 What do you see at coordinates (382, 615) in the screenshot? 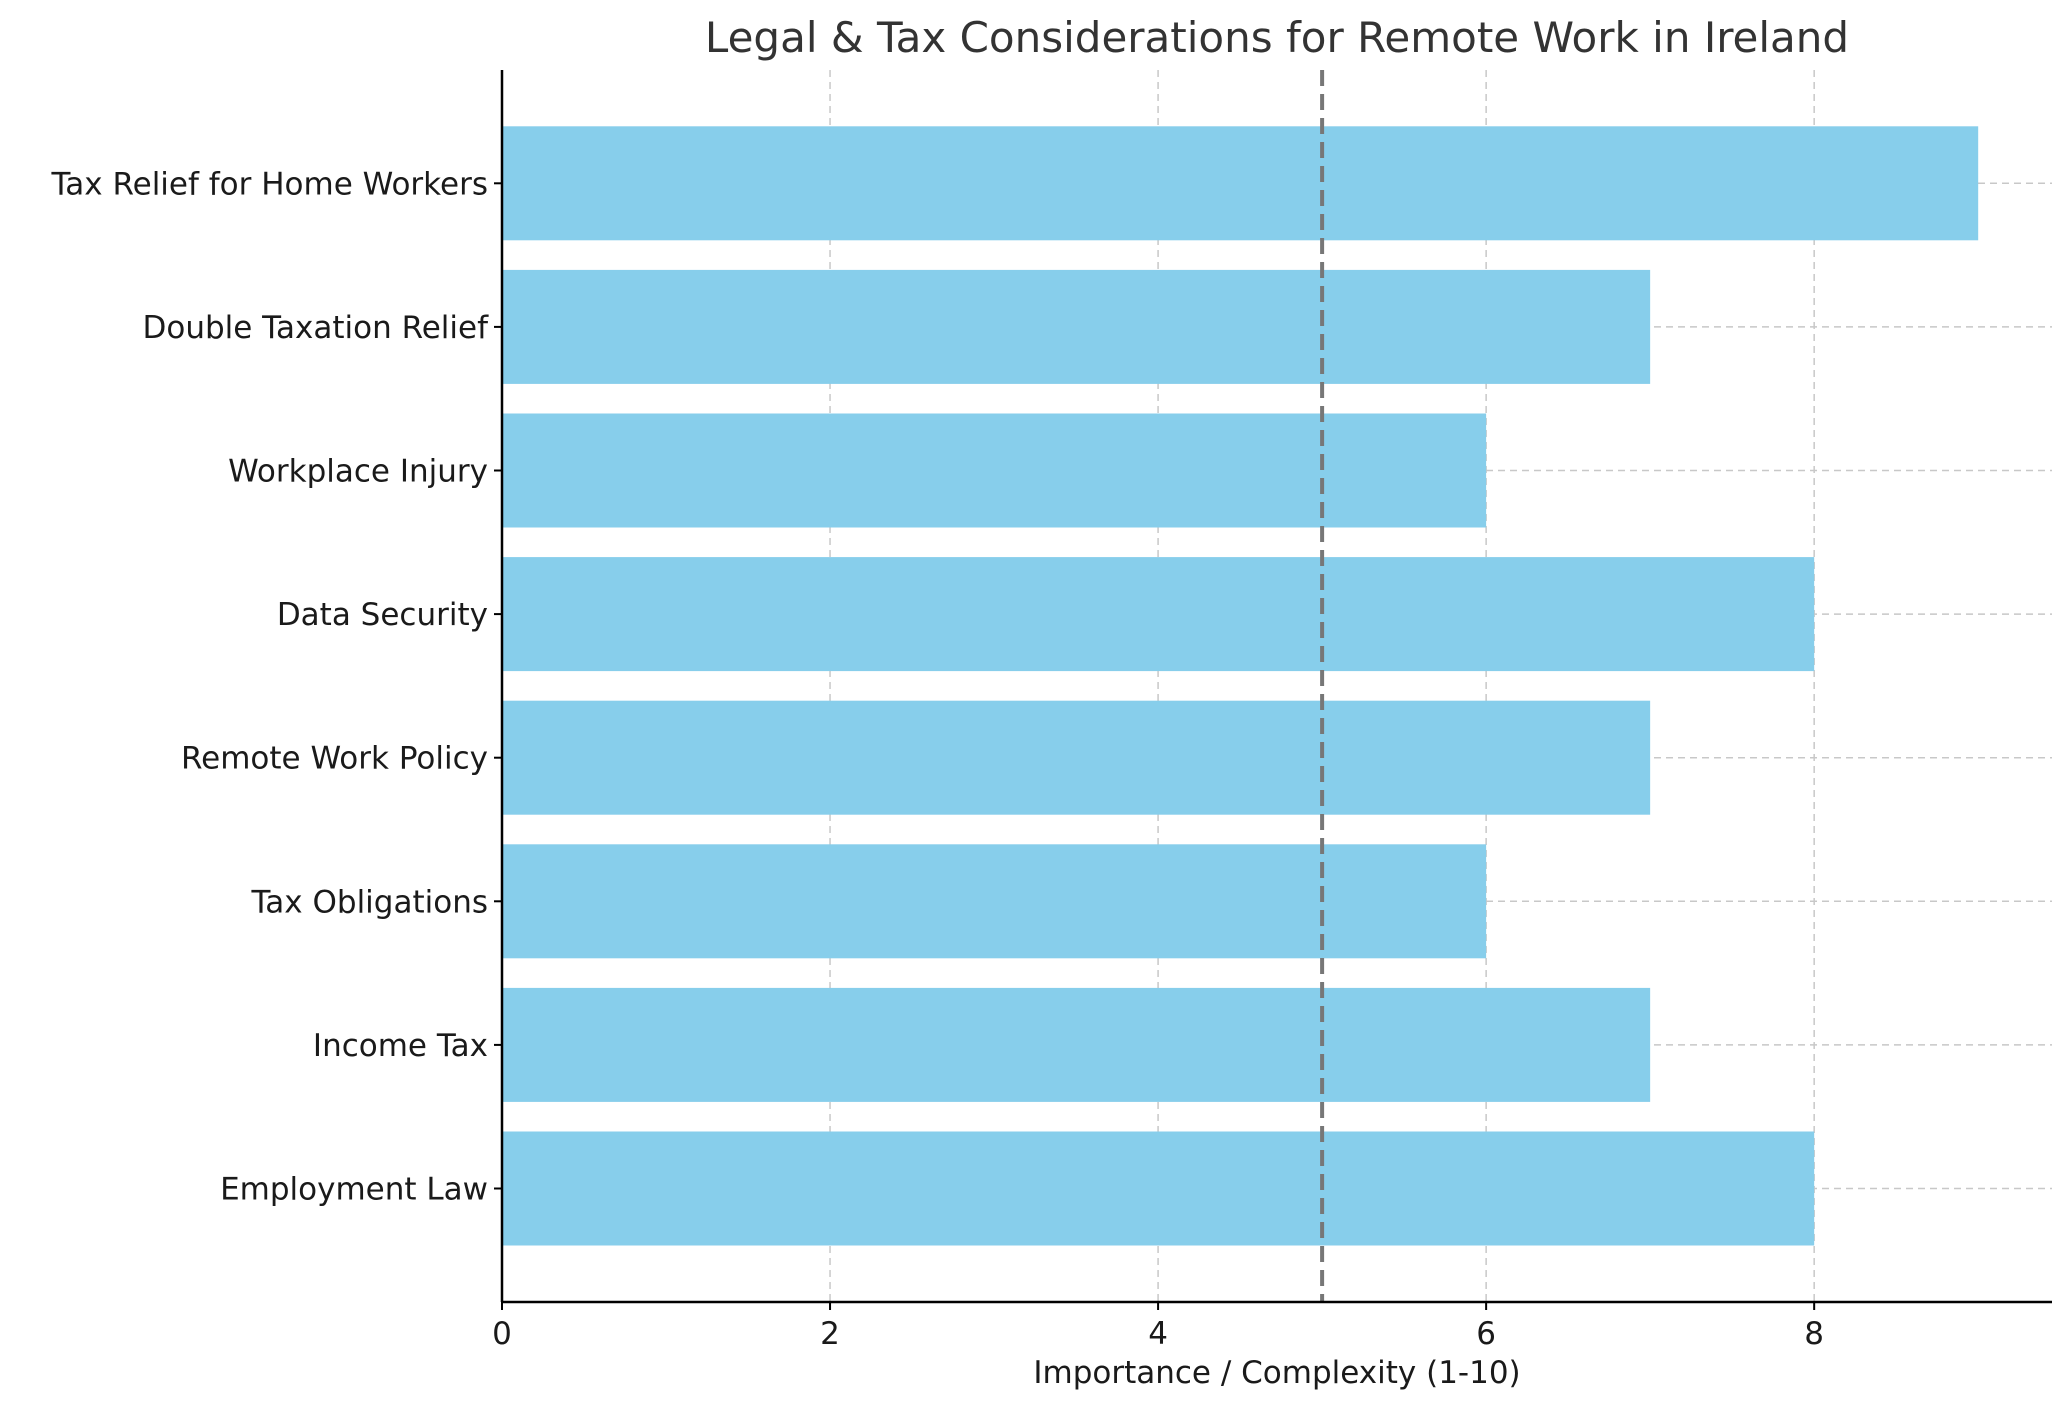
I see `y-tick-label: Data Security` at bounding box center [382, 615].